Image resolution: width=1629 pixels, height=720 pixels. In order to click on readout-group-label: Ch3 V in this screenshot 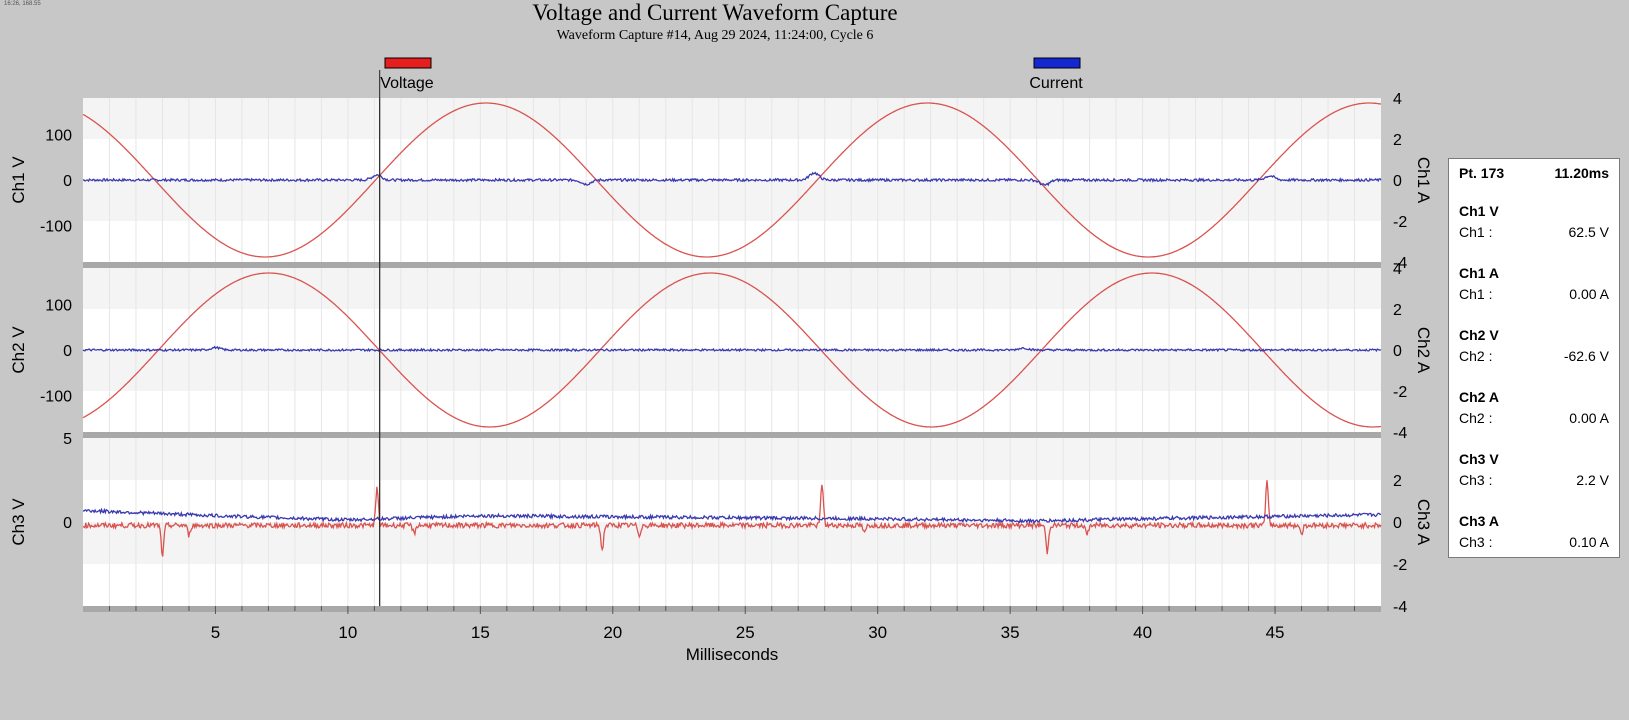, I will do `click(1479, 459)`.